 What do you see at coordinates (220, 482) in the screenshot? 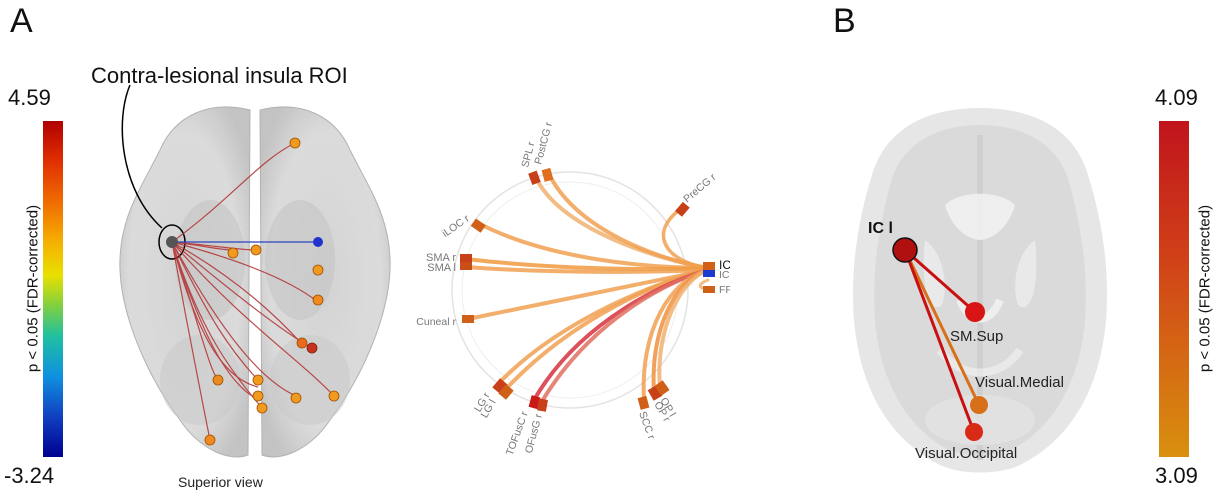
I see `view-label: Superior view` at bounding box center [220, 482].